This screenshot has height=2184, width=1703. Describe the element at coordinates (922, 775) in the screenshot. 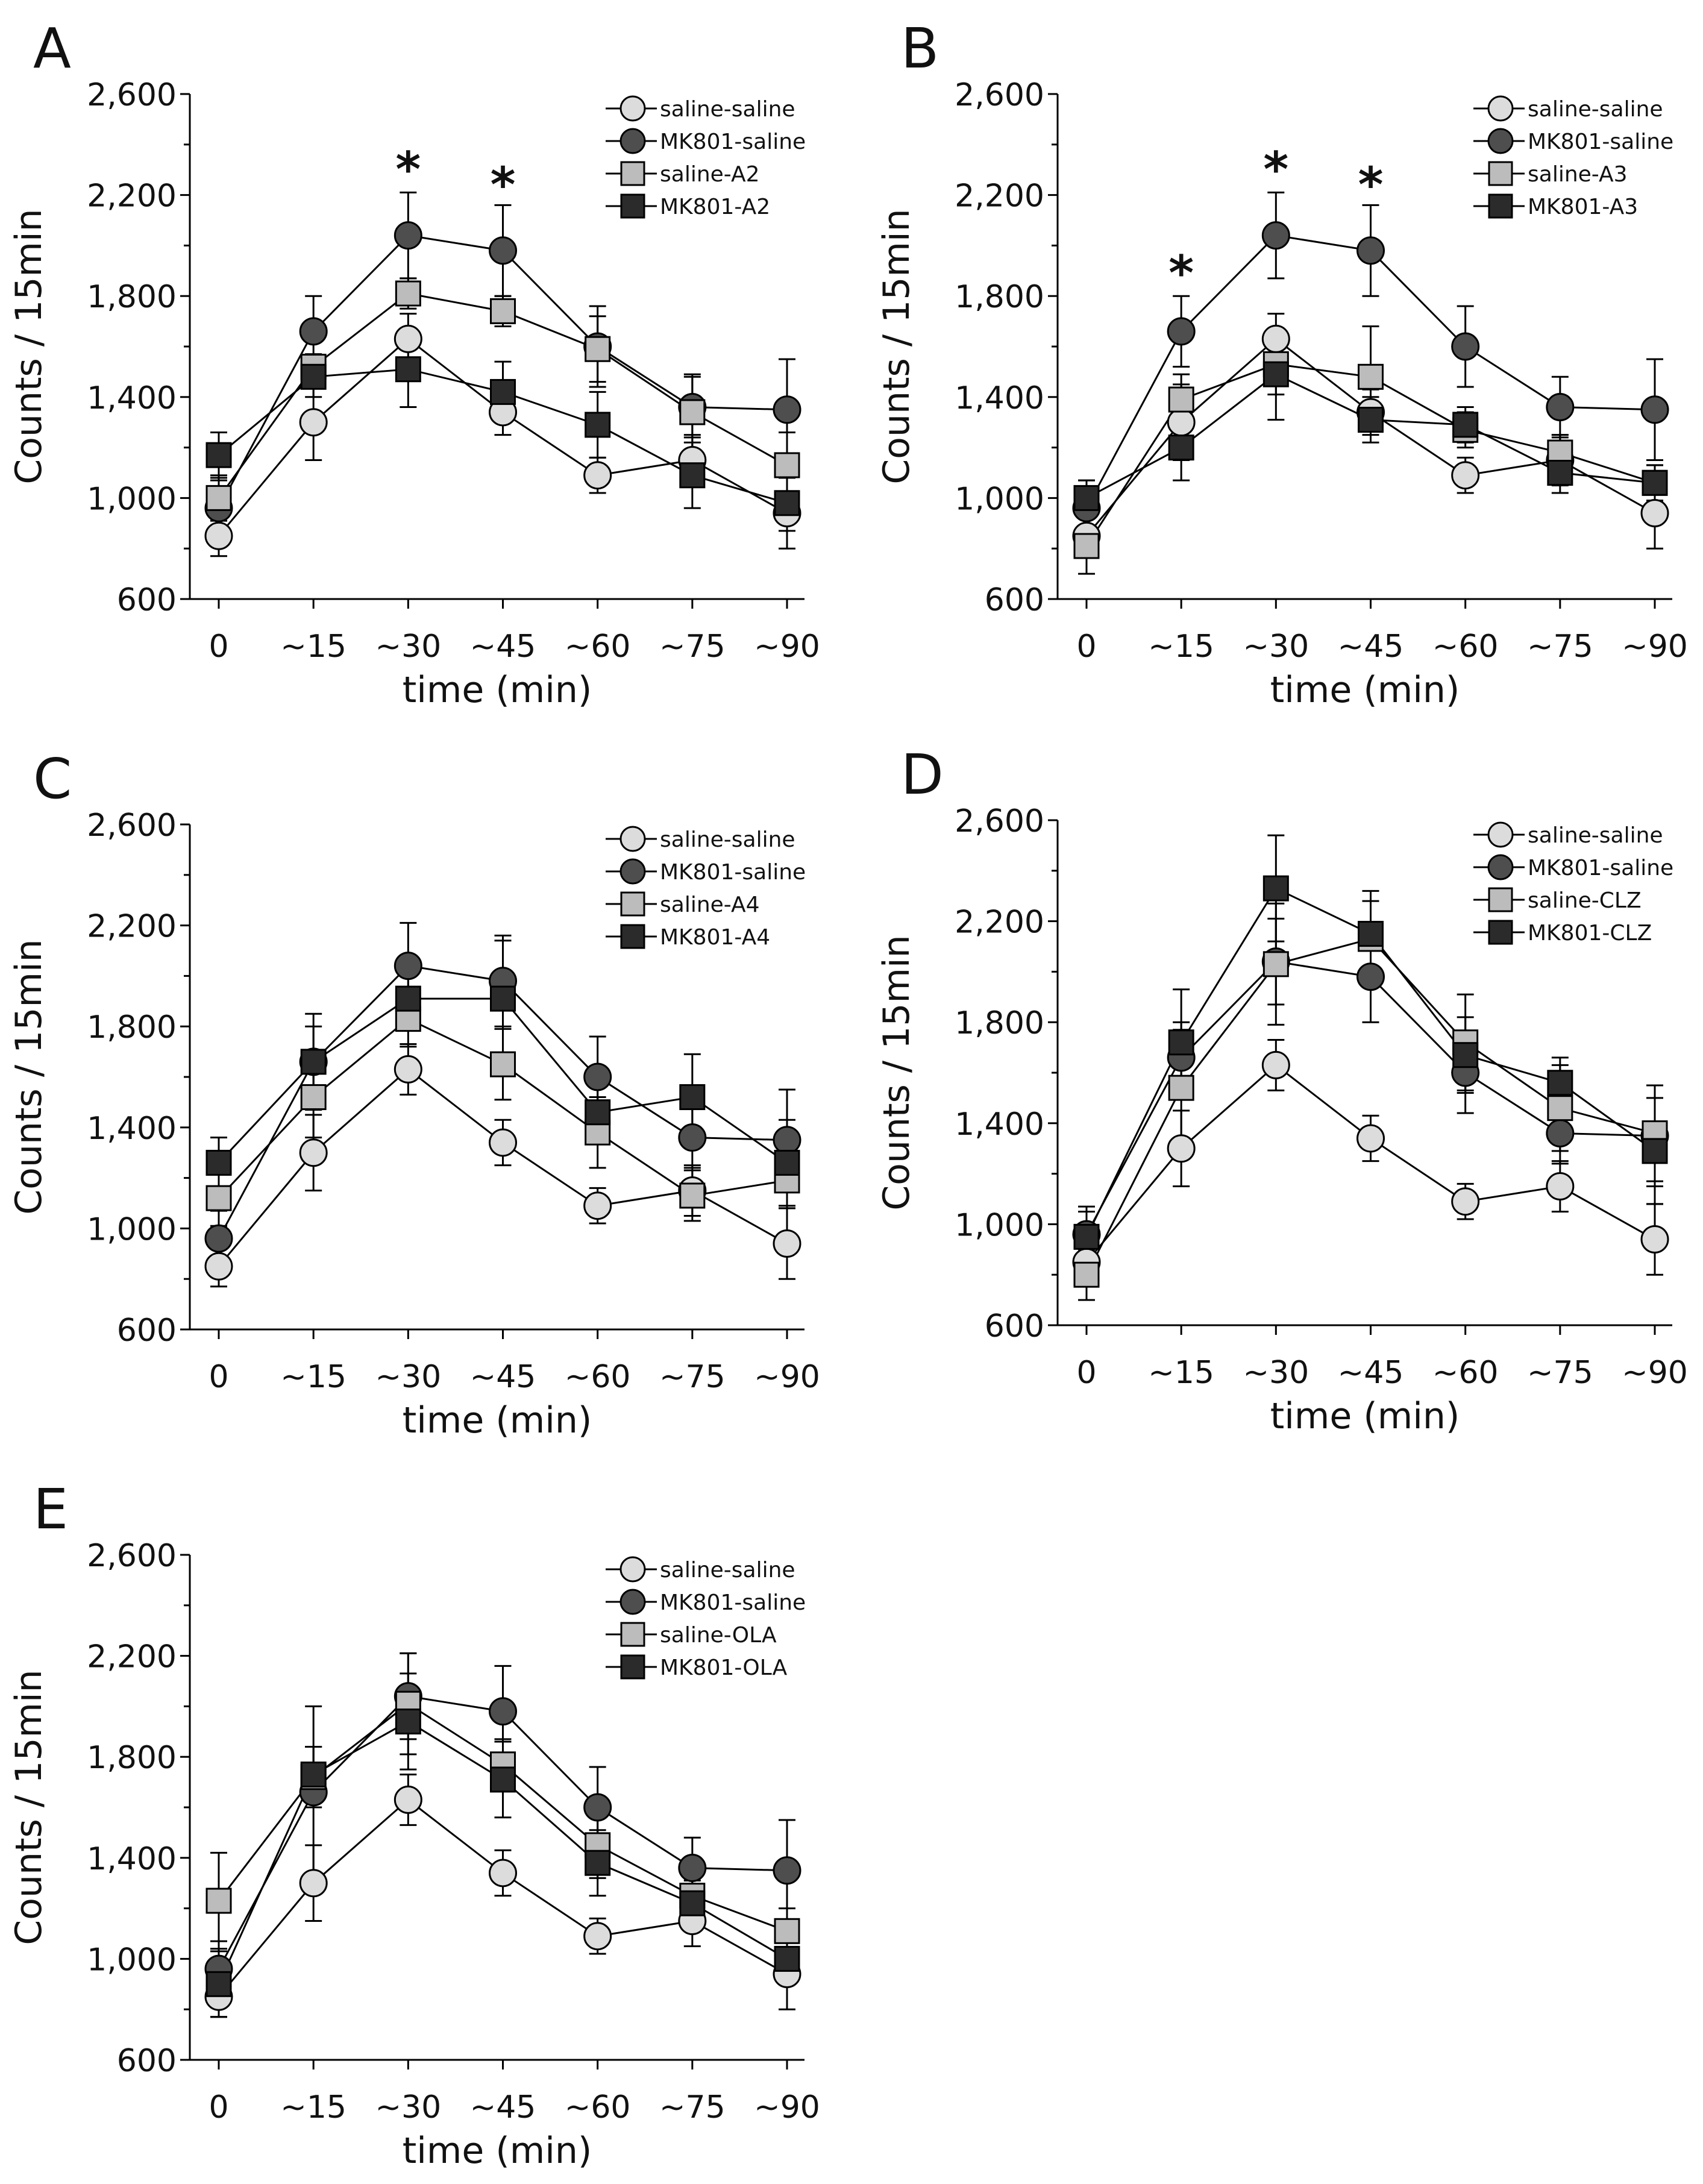

I see `panel-label: D` at that location.